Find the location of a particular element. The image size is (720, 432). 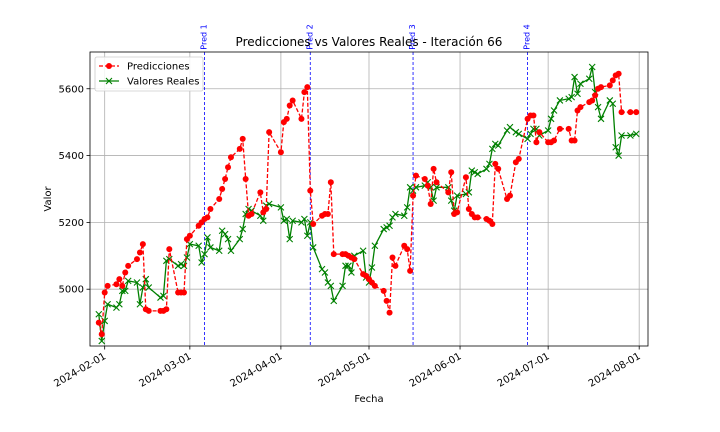

legend-predicciones-label: Predicciones is located at coordinates (158, 67).